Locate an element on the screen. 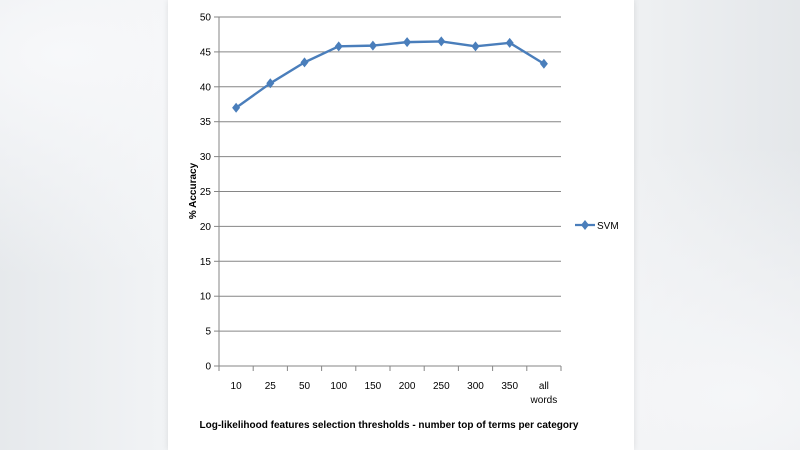  x-tick-label-line: all is located at coordinates (544, 386).